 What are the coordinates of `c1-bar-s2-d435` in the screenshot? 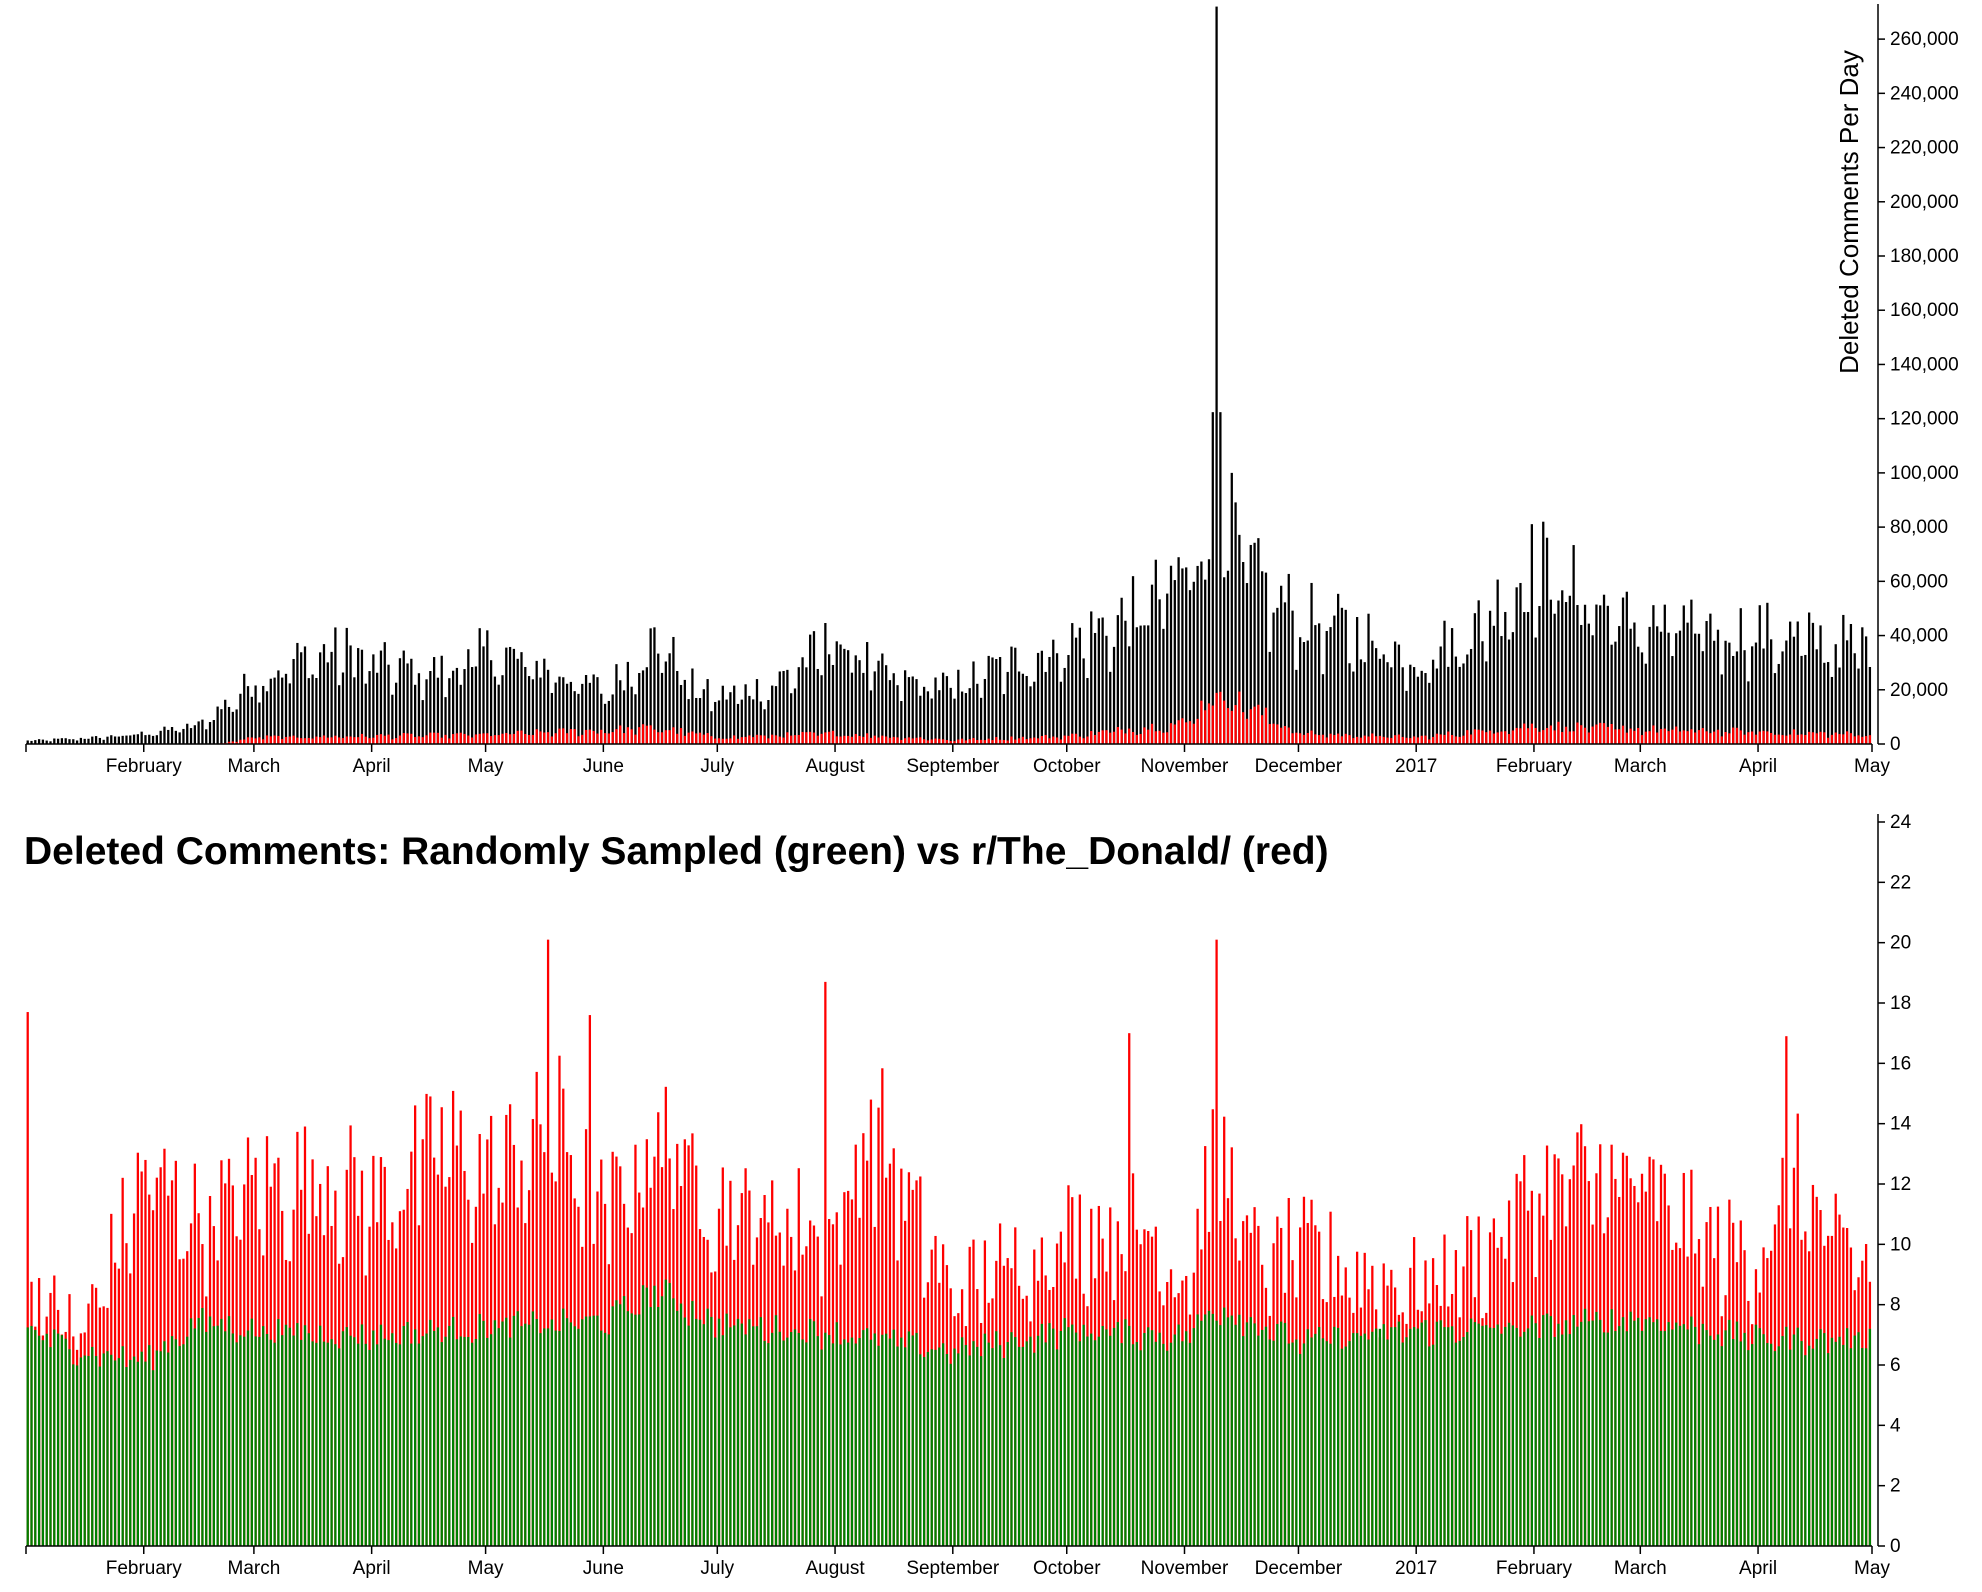 It's located at (1680, 737).